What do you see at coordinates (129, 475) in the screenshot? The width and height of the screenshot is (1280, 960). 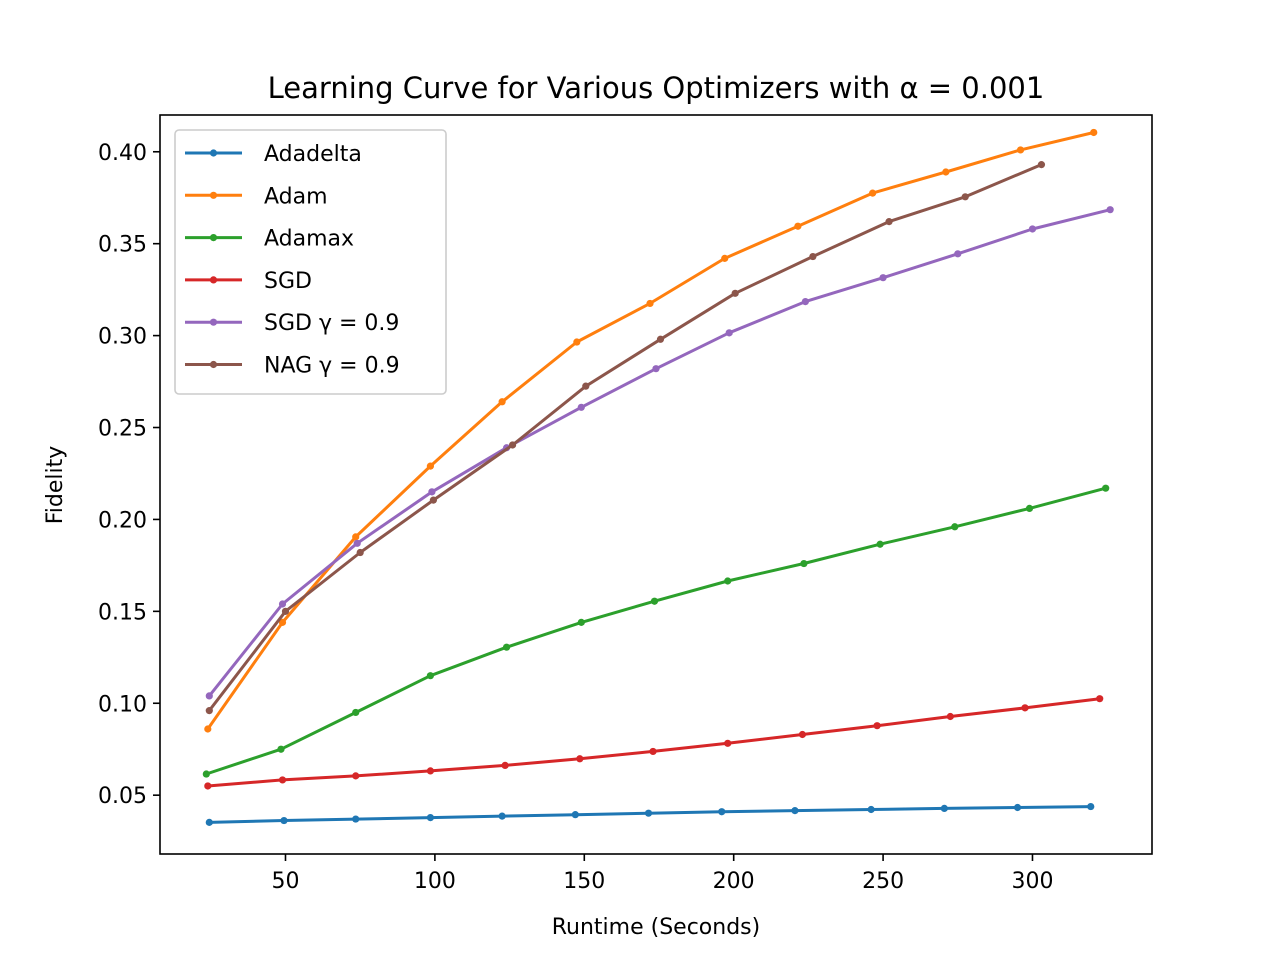 I see `y-axis: 0.05 0.10 0.15 0.20 0.25 0.30 0.35 0.40` at bounding box center [129, 475].